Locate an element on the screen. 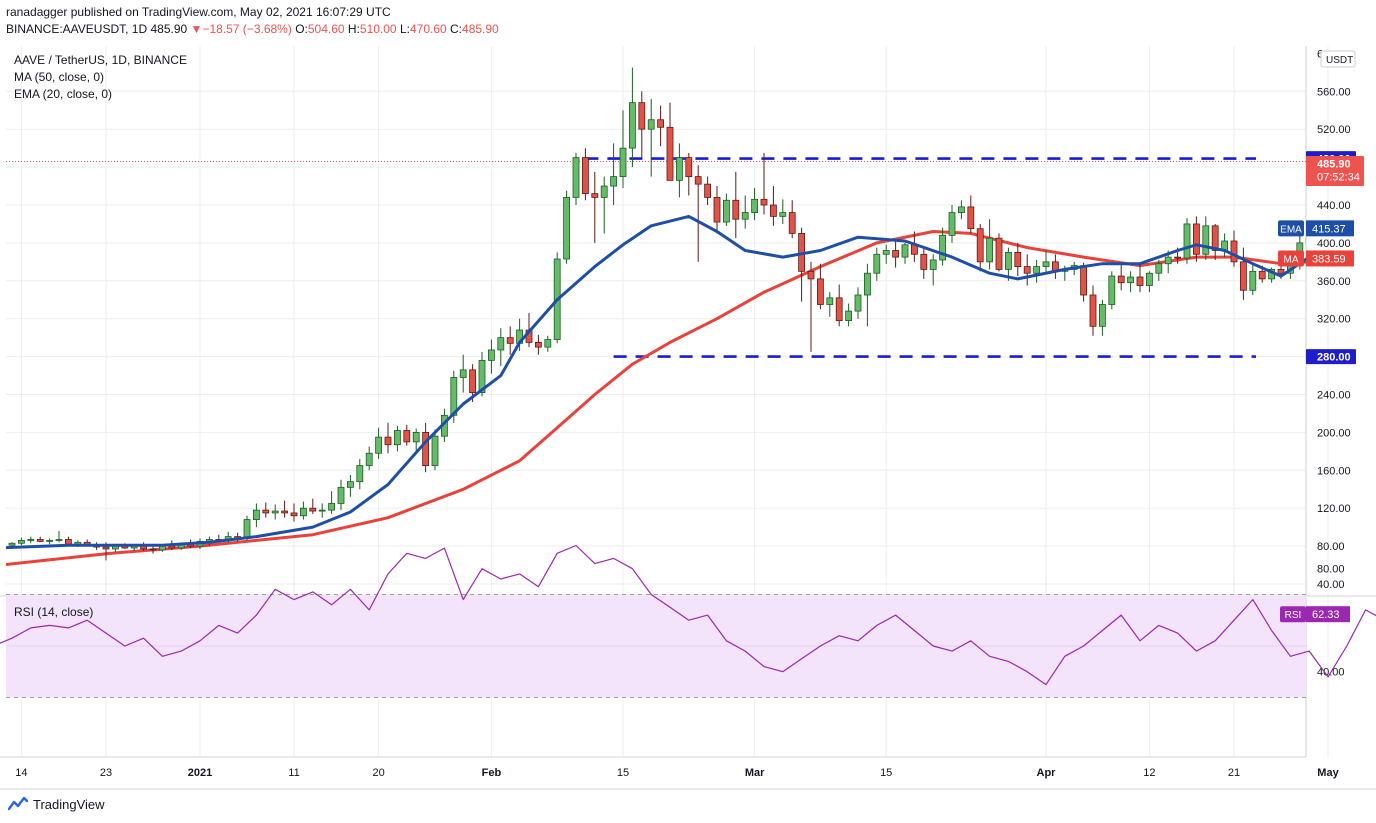 The image size is (1376, 823). ma-badge-label-box is located at coordinates (1291, 258).